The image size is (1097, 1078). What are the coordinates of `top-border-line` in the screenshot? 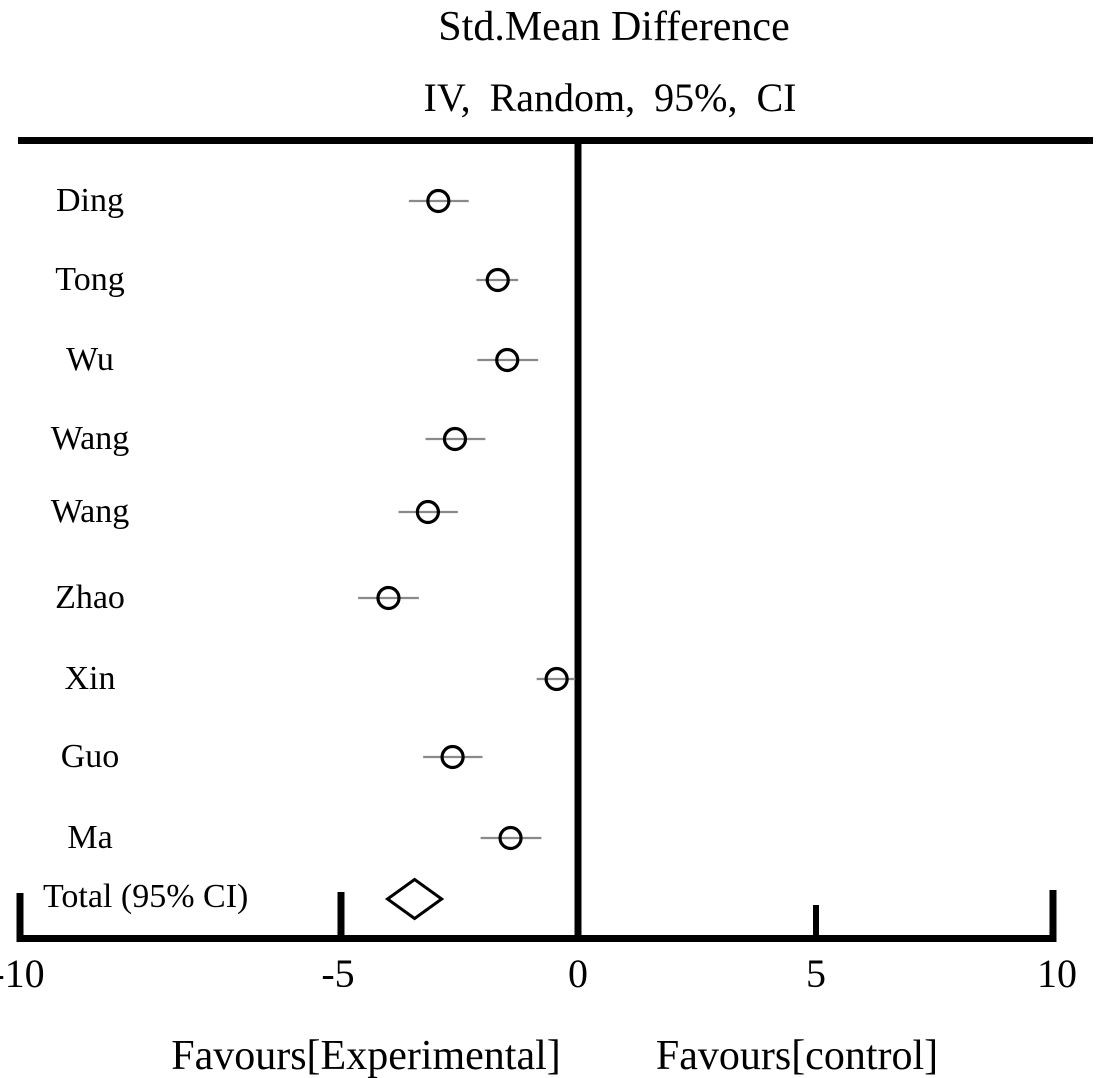 It's located at (555, 140).